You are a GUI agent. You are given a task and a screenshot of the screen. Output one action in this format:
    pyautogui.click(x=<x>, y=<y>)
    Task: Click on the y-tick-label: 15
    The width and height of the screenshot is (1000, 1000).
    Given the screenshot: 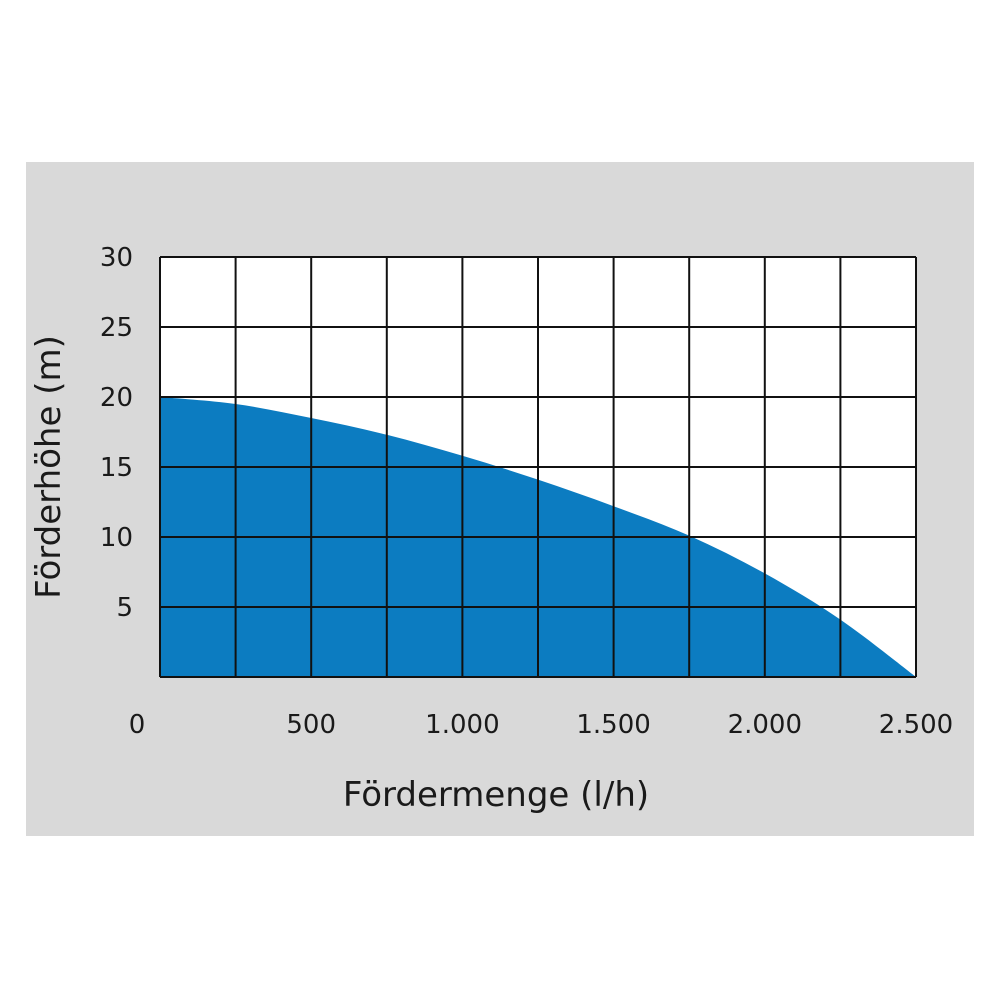 What is the action you would take?
    pyautogui.click(x=116, y=468)
    